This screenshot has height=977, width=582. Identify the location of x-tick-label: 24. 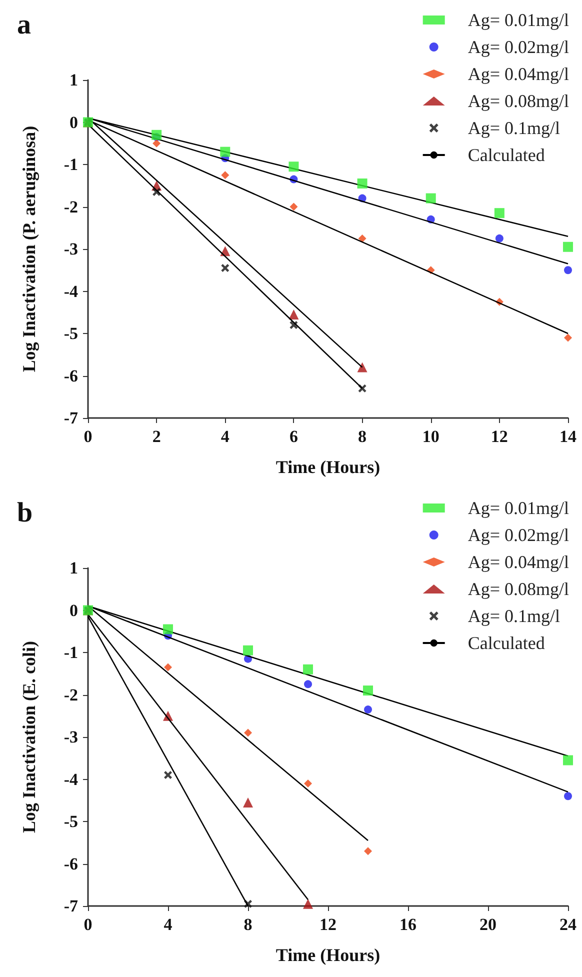
(568, 924).